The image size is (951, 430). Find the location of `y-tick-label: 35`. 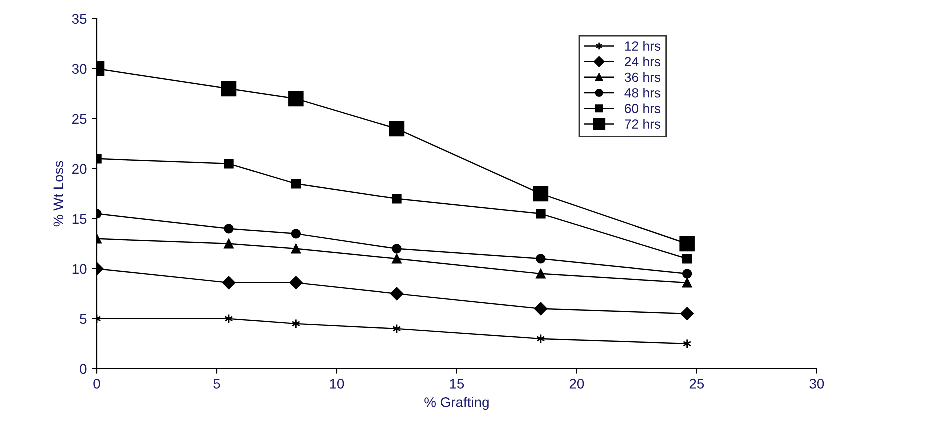

y-tick-label: 35 is located at coordinates (79, 19).